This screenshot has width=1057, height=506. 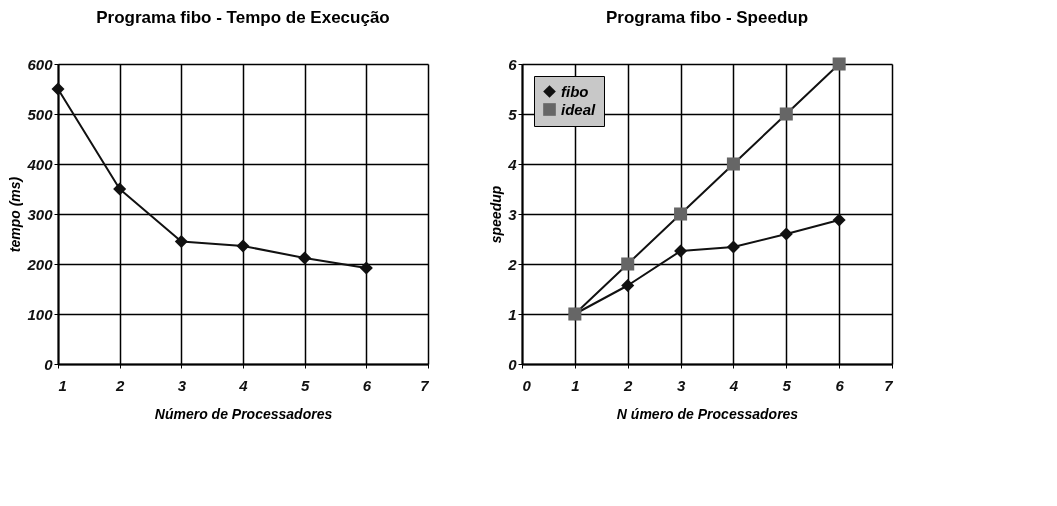 What do you see at coordinates (707, 413) in the screenshot?
I see `x-axis-title: N úmero de Processadores` at bounding box center [707, 413].